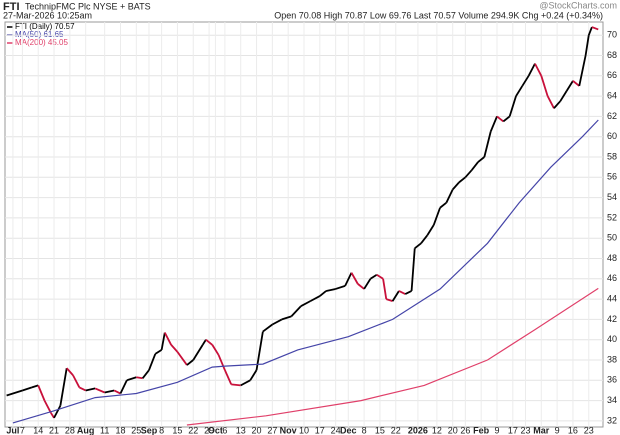 The width and height of the screenshot is (620, 435). I want to click on legend-label: MA(200) 45.05, so click(41, 42).